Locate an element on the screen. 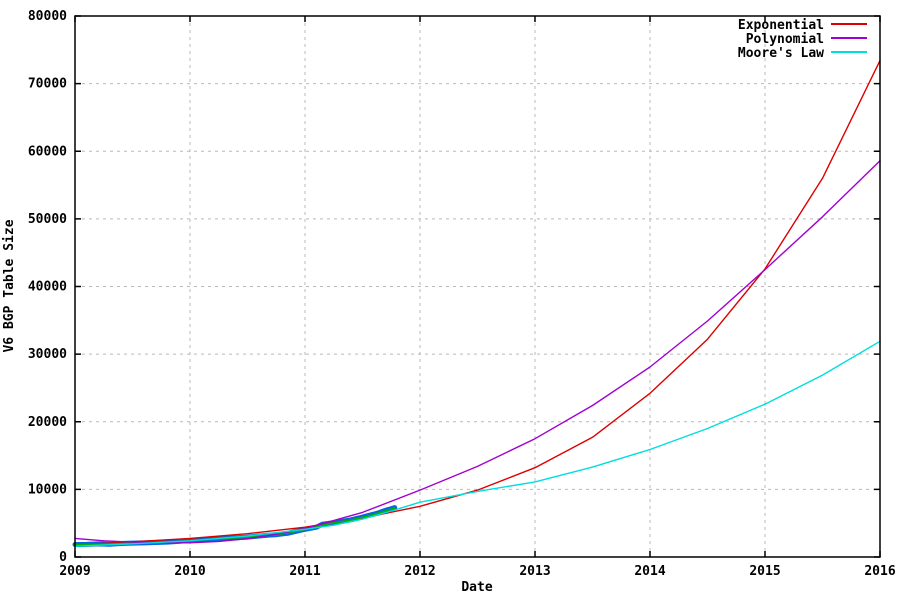 This screenshot has height=600, width=900. legend-entry-exponential: Exponential is located at coordinates (802, 25).